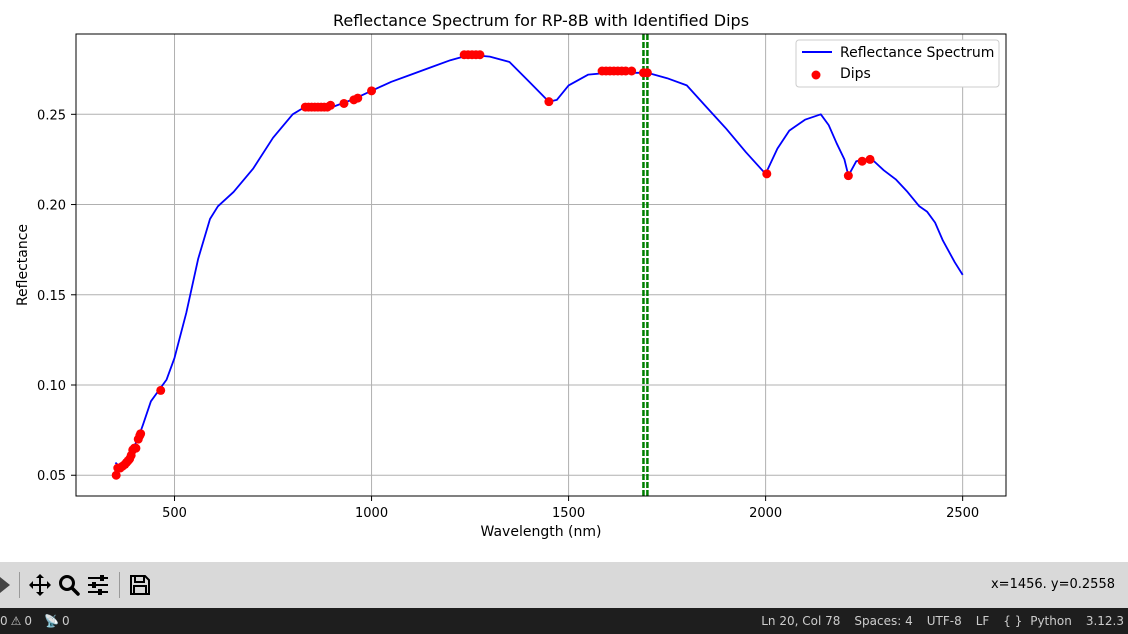 The width and height of the screenshot is (1128, 634). I want to click on warning-icon: ⚠, so click(16, 621).